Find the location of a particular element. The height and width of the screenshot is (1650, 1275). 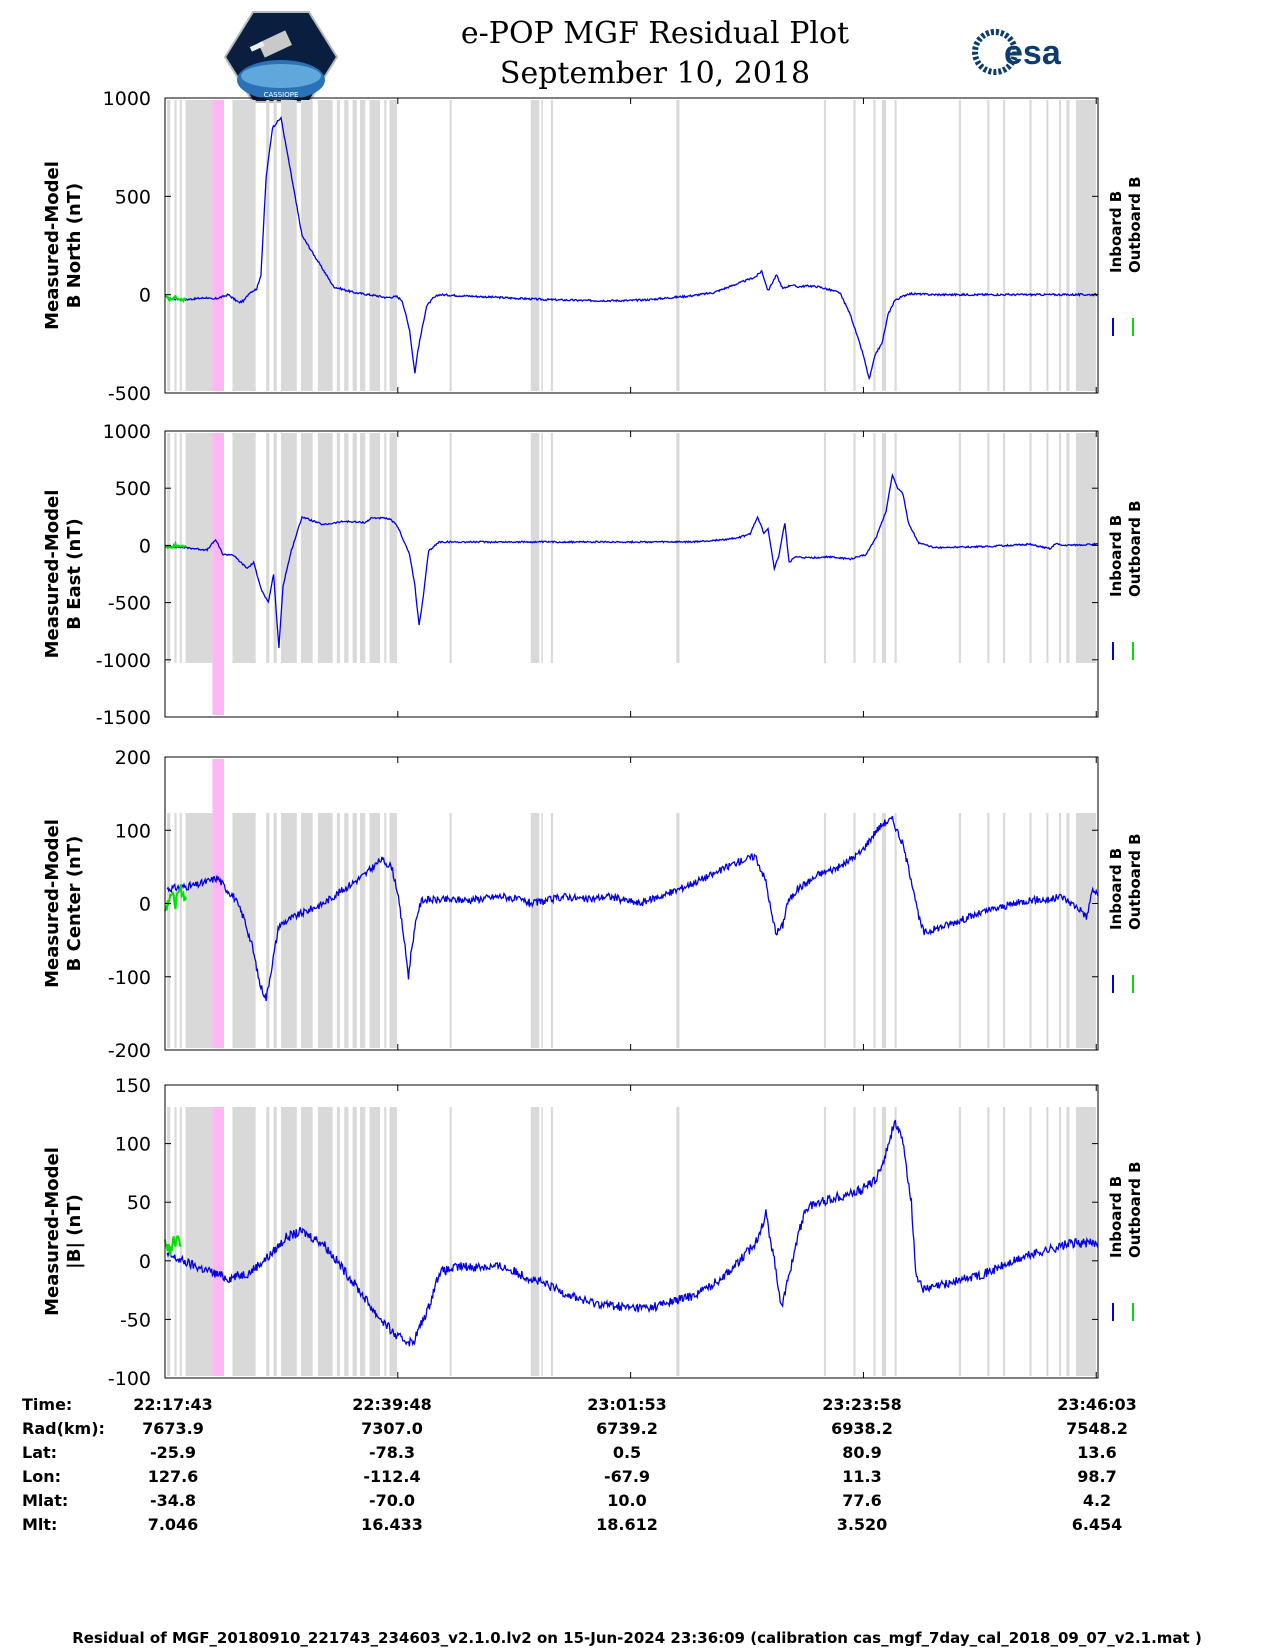

data-gap-bands is located at coordinates (631, 245).